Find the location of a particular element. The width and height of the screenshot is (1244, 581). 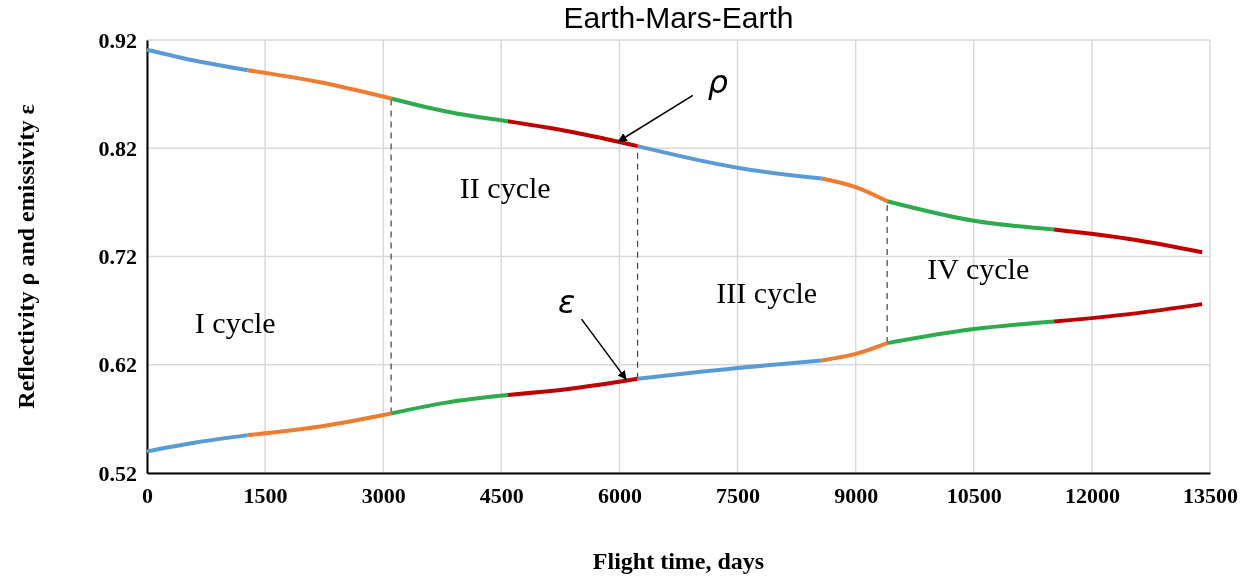

x-tick-label: 13500 is located at coordinates (1210, 495).